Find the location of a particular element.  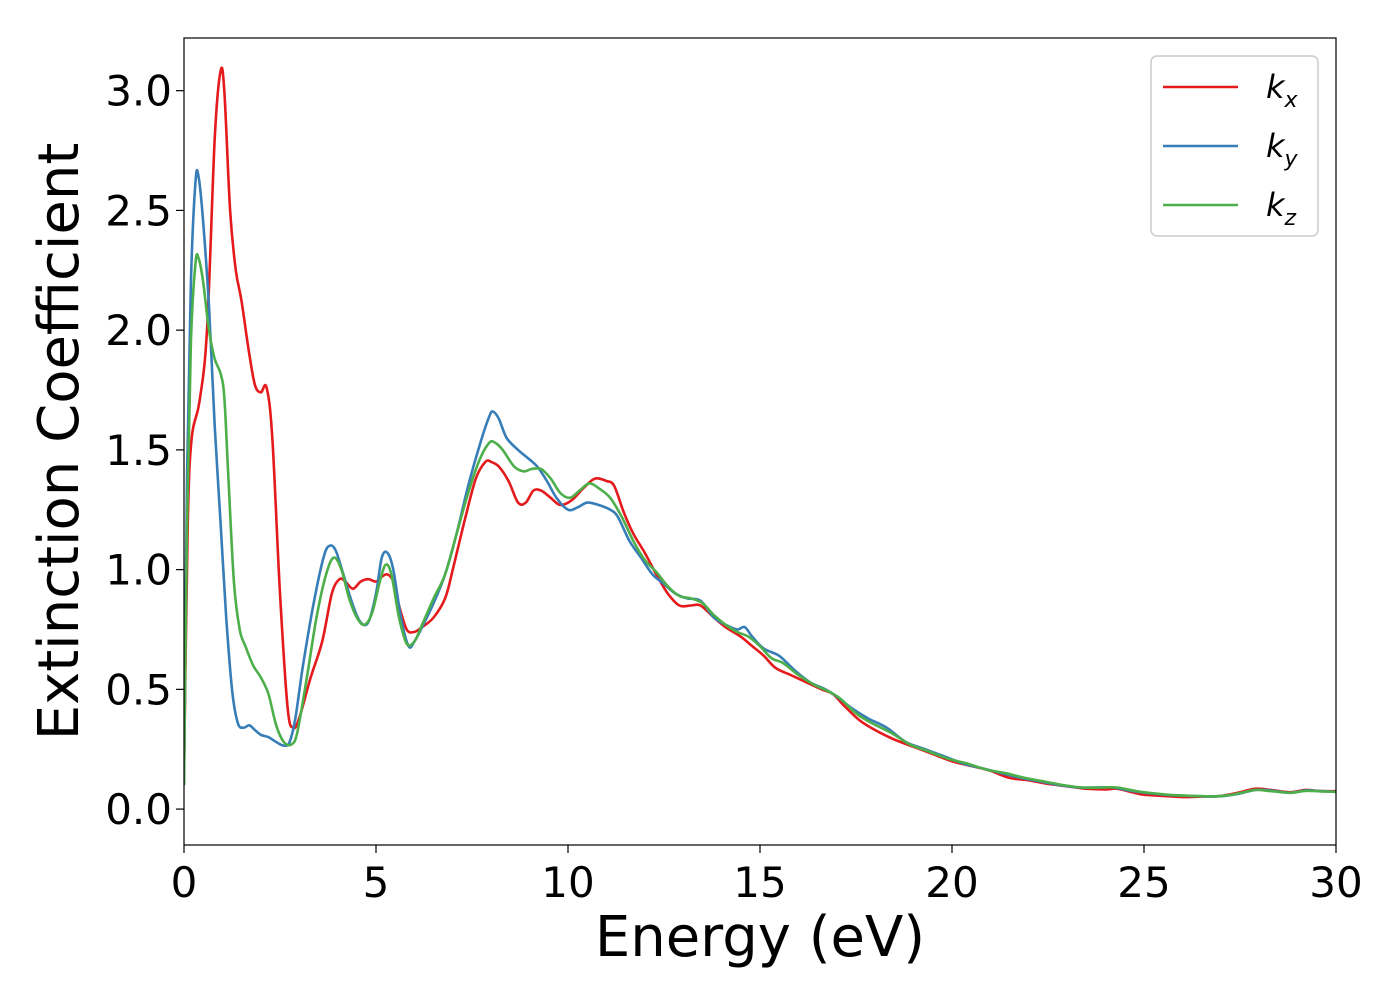

x-tick-label: 15 is located at coordinates (759, 882).